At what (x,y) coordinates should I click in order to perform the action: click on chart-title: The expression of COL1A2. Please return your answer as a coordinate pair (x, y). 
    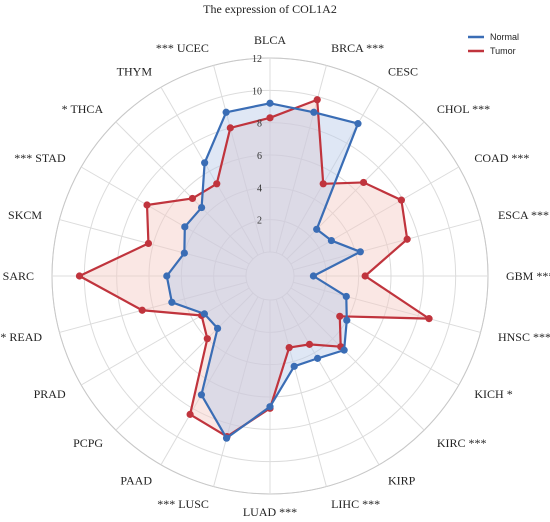
    Looking at the image, I should click on (270, 9).